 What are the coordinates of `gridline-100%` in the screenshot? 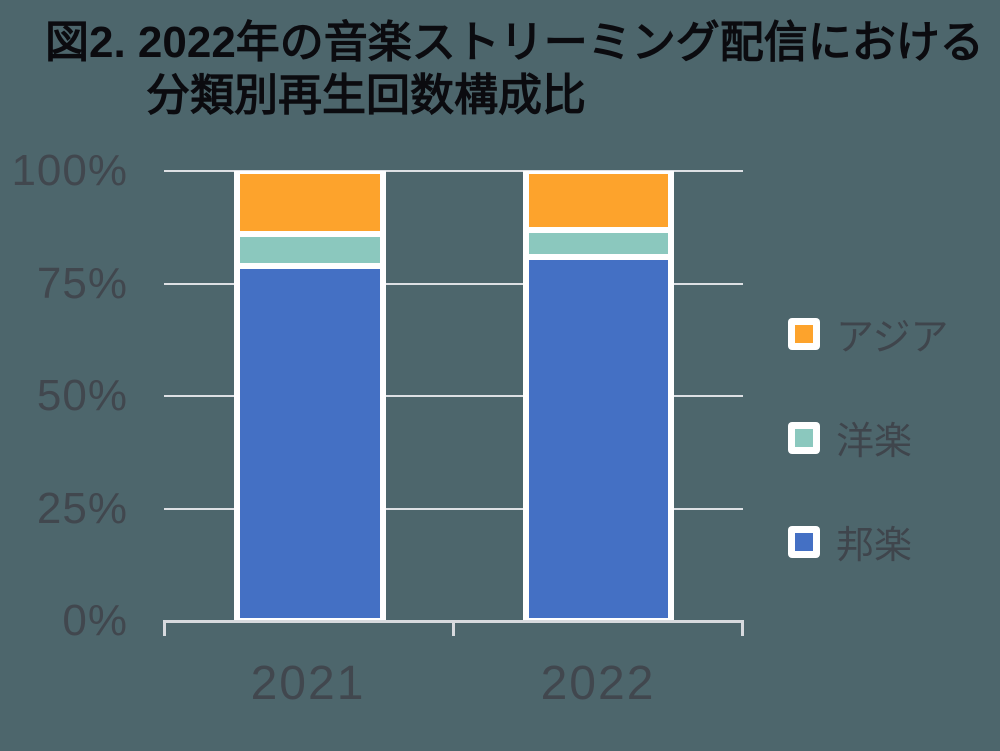 It's located at (453, 171).